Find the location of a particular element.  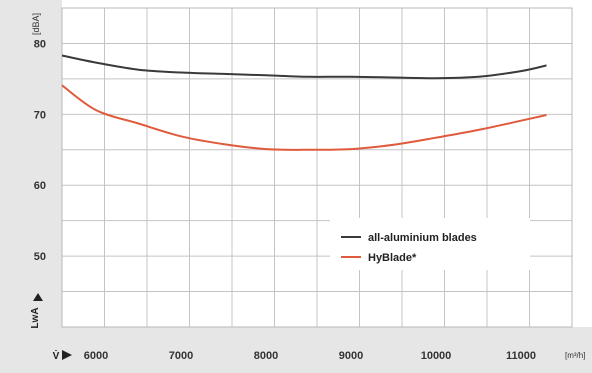

x-tick-label: 11000 is located at coordinates (521, 356).